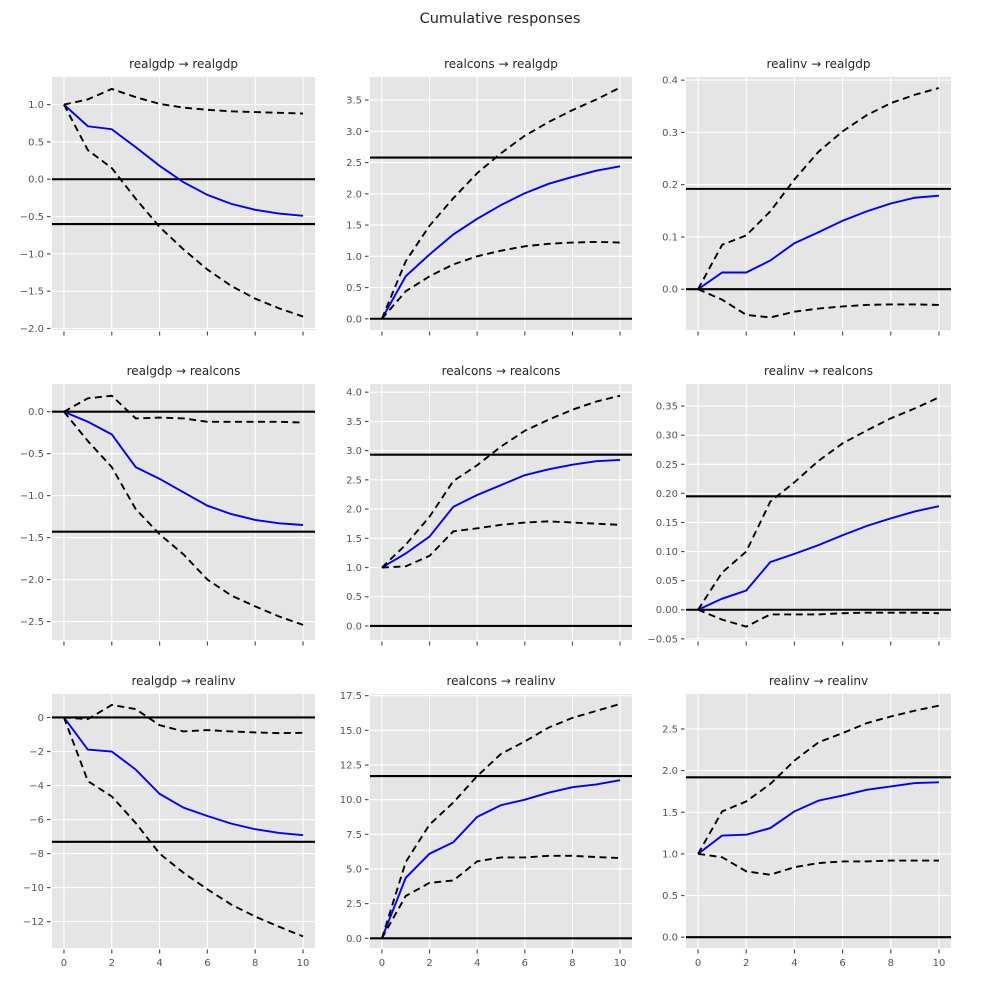 This screenshot has width=1000, height=1000. I want to click on subplot-realgdp-to-realinv: −12 −10 −8 −6 −4 −2 0 0 2 4 6 8 10 realgdp → realinv, so click(169, 821).